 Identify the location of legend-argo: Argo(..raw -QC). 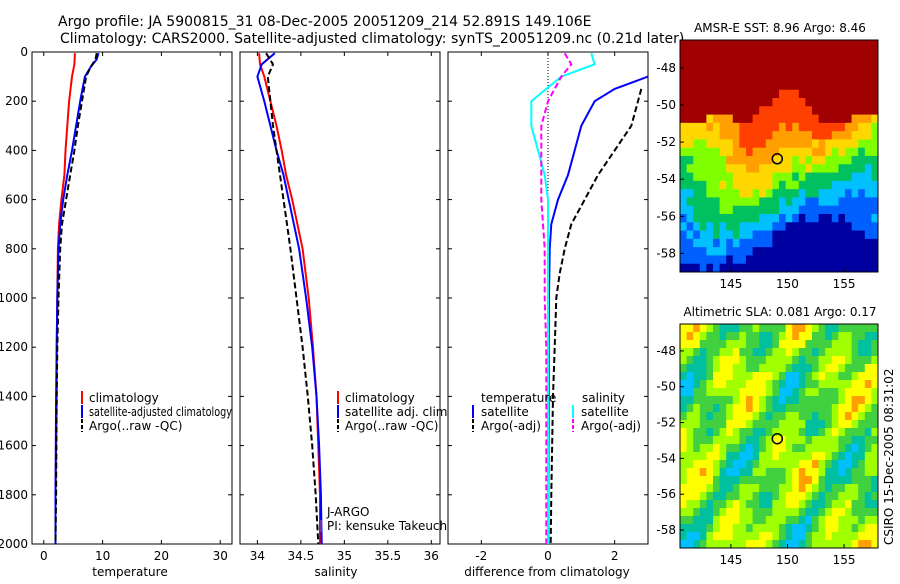
(135, 426).